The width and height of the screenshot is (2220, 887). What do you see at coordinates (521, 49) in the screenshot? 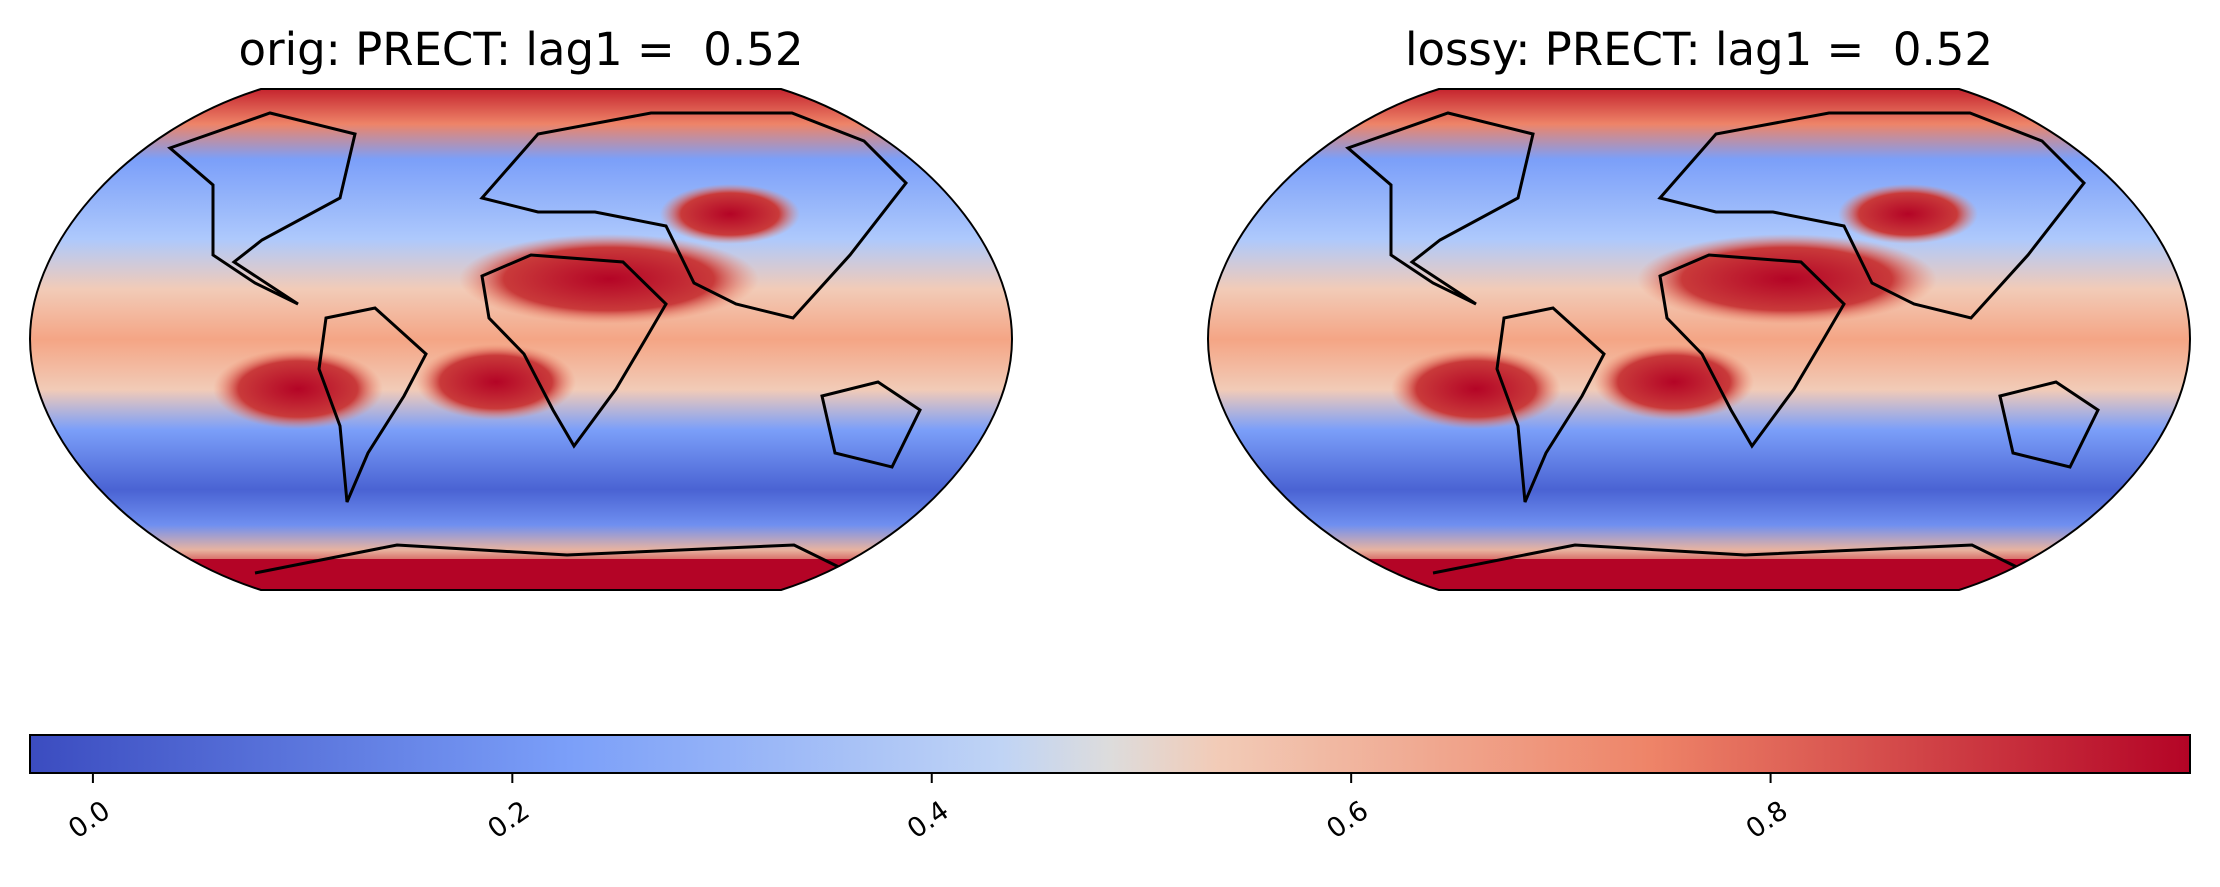
I see `panel-title: orig: PRECT: lag1 = 0.52` at bounding box center [521, 49].